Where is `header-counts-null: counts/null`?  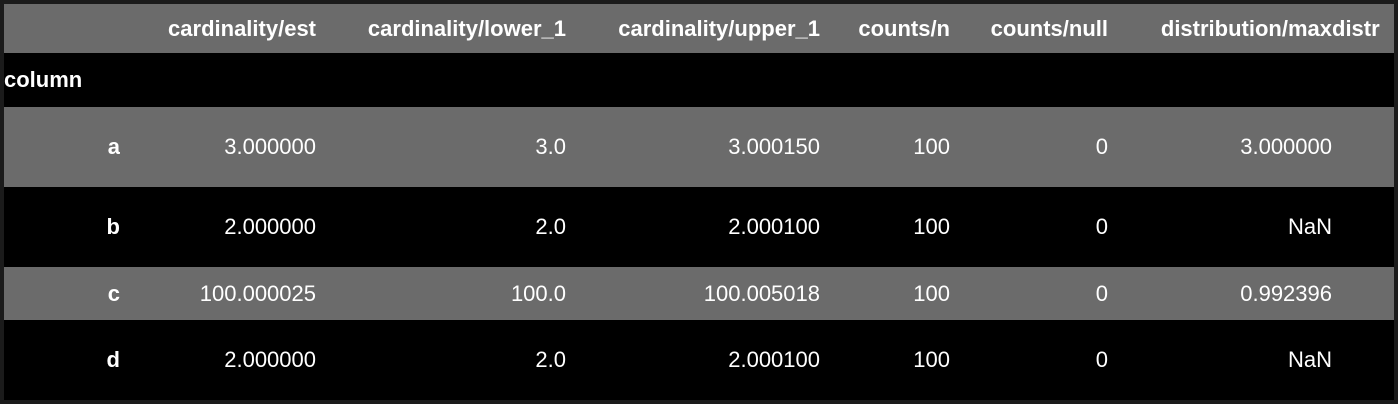
header-counts-null: counts/null is located at coordinates (1049, 28).